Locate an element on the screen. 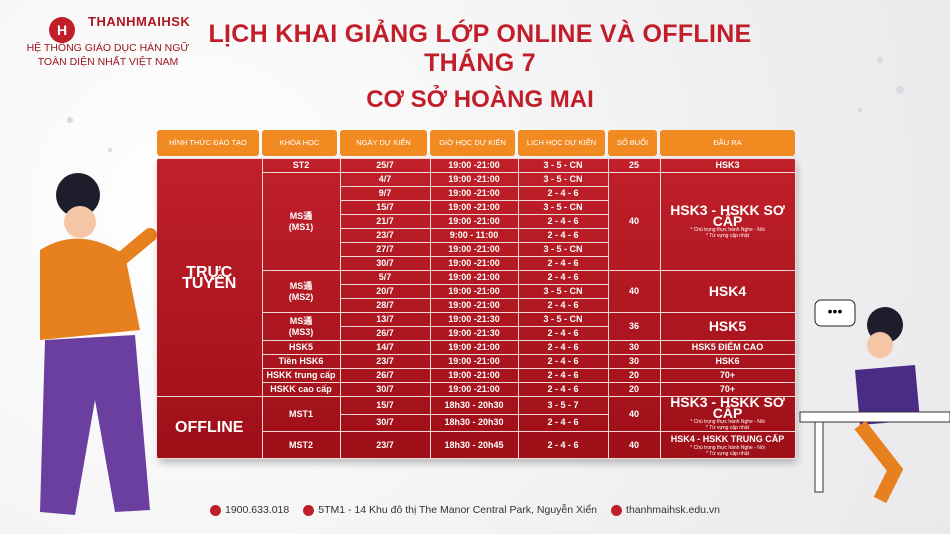  column-header: NGÀY DỰ KIẾN is located at coordinates (383, 143).